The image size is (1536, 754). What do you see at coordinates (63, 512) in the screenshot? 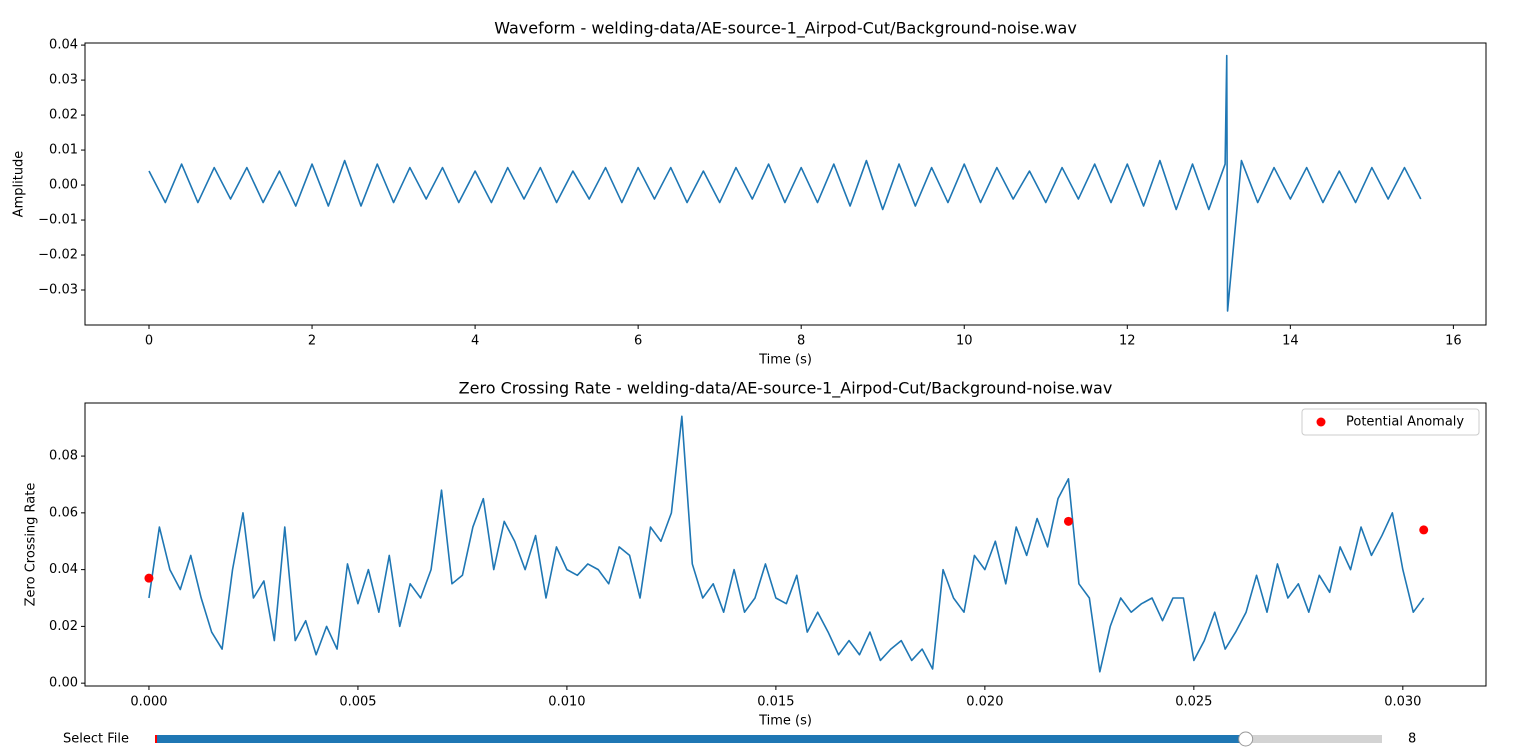
I see `y-tick-label: 0.06` at bounding box center [63, 512].